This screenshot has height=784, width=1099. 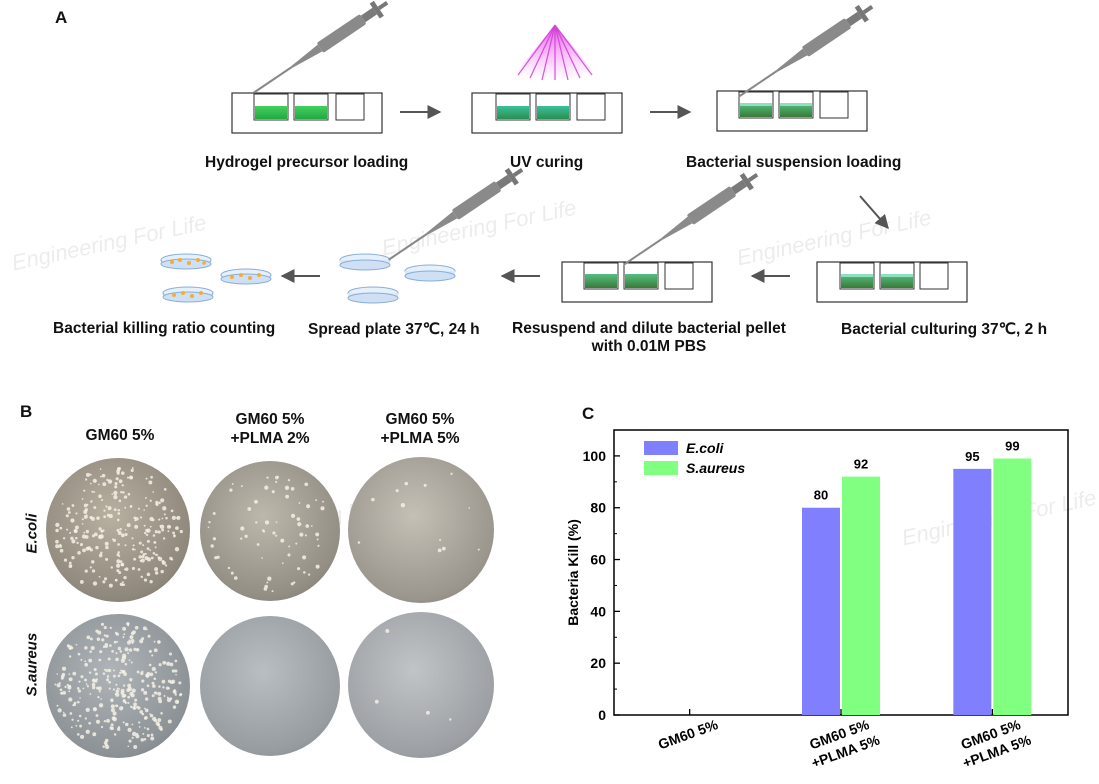 What do you see at coordinates (26, 411) in the screenshot?
I see `panel-b-letter: B` at bounding box center [26, 411].